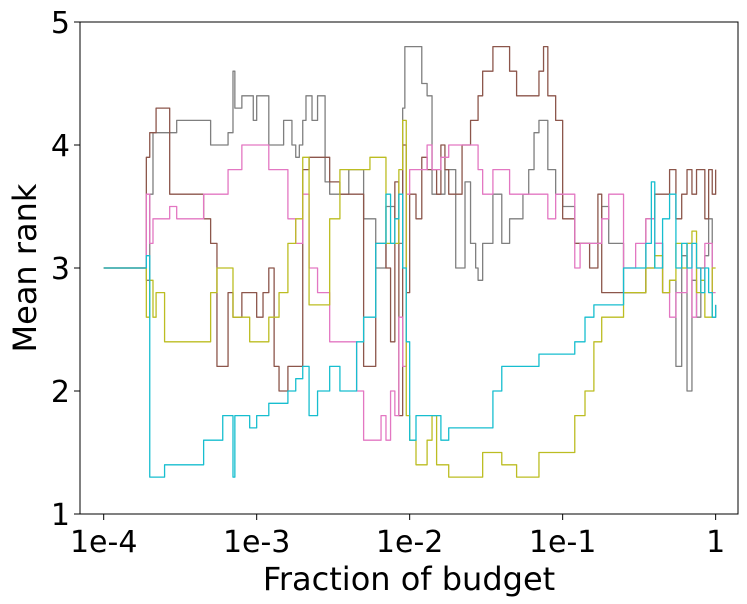  What do you see at coordinates (60, 392) in the screenshot?
I see `y-tick-label: 2` at bounding box center [60, 392].